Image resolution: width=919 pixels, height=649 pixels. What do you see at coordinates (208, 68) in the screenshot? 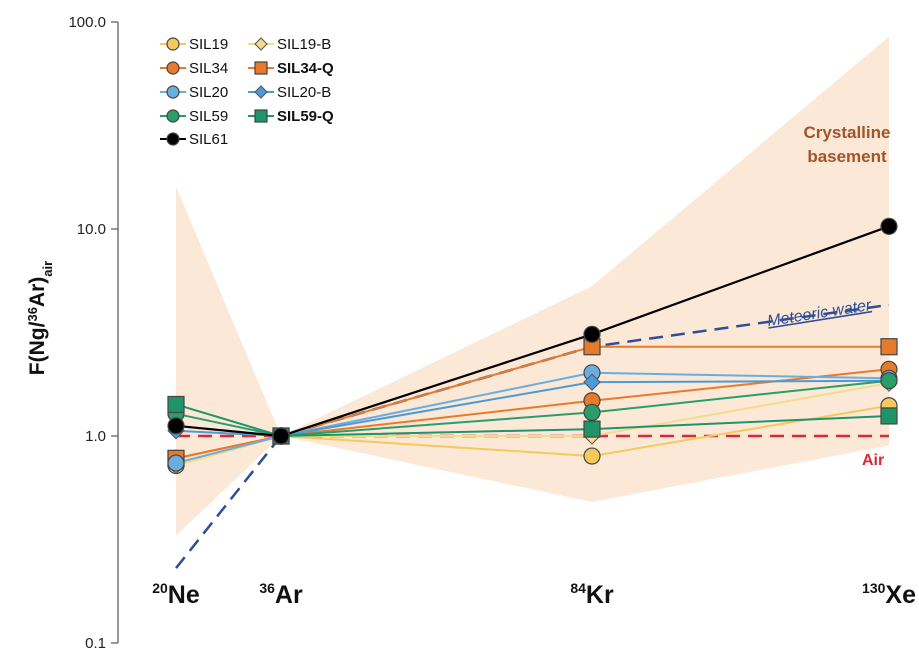
I see `legend-label: SIL34` at bounding box center [208, 68].